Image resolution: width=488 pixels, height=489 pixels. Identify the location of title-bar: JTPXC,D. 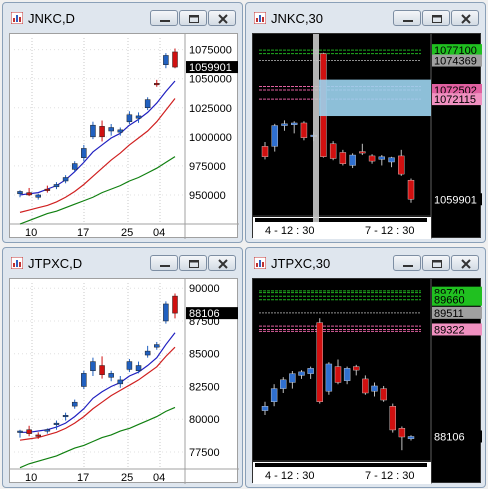
(122, 263).